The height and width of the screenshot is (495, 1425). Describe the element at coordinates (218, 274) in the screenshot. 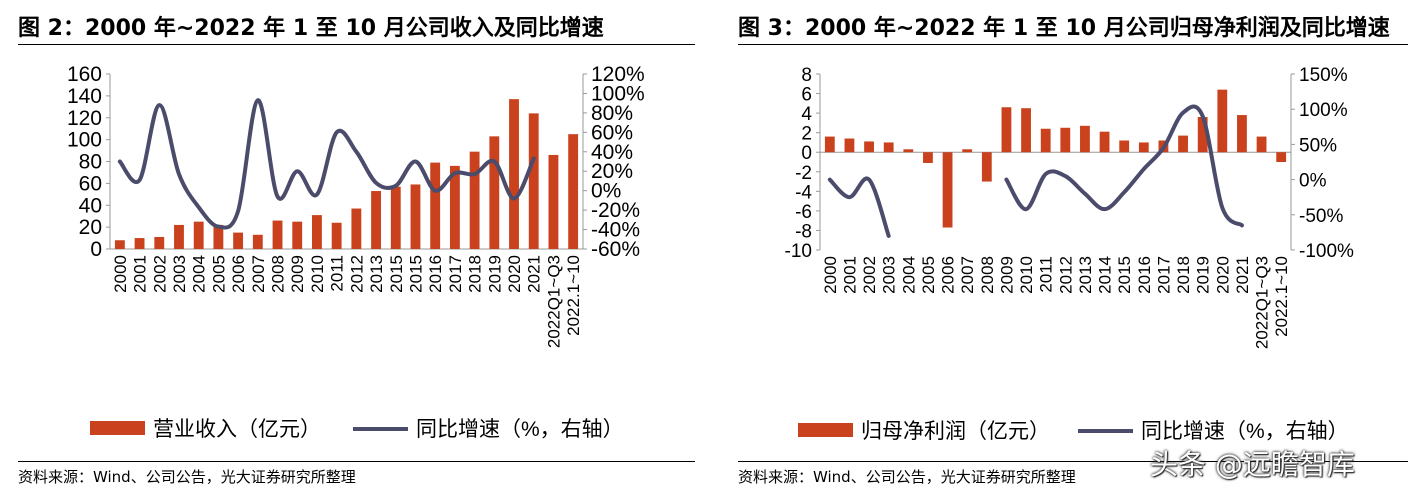

I see `category-label: 2005` at that location.